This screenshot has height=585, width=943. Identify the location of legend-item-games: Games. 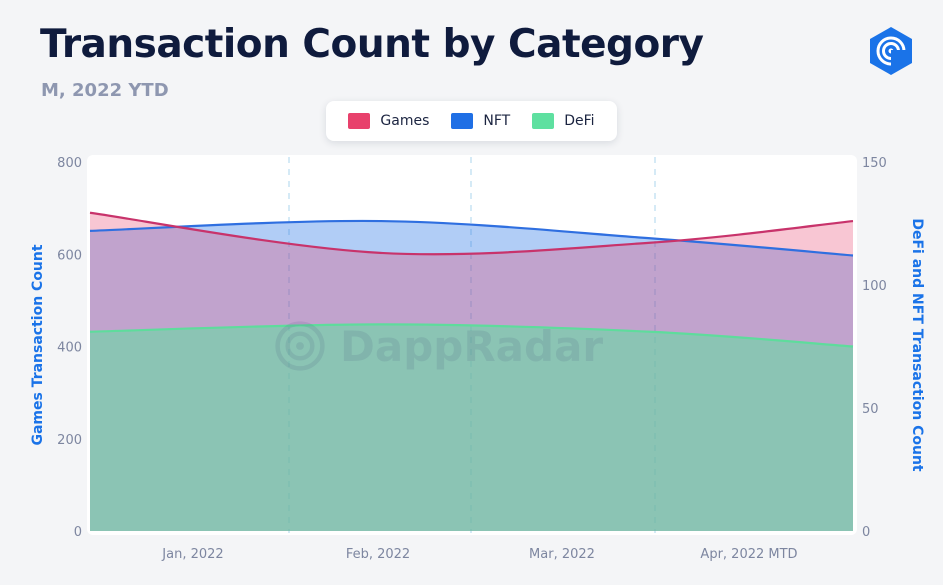
(388, 121).